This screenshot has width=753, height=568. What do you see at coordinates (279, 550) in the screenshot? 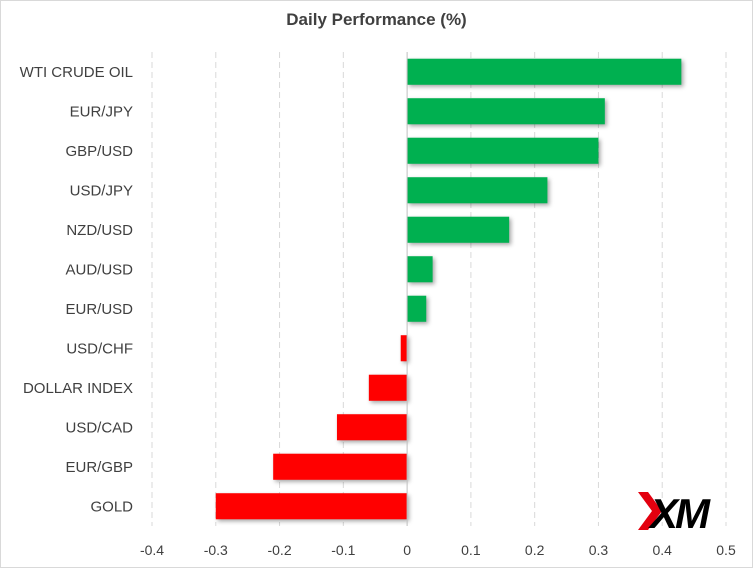
I see `x-tick-label: -0.2` at bounding box center [279, 550].